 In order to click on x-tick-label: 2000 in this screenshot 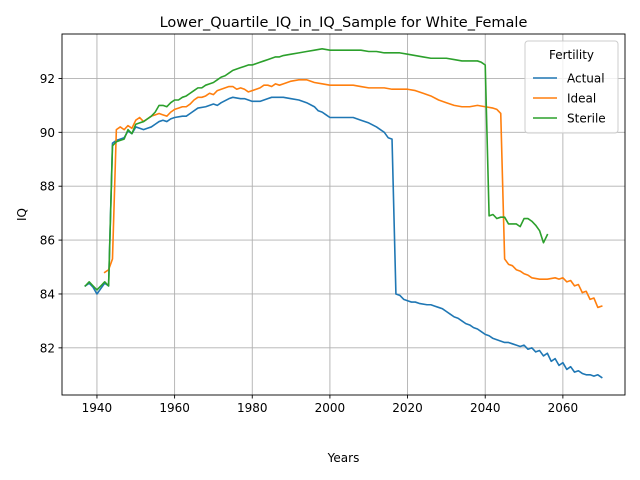, I will do `click(330, 408)`.